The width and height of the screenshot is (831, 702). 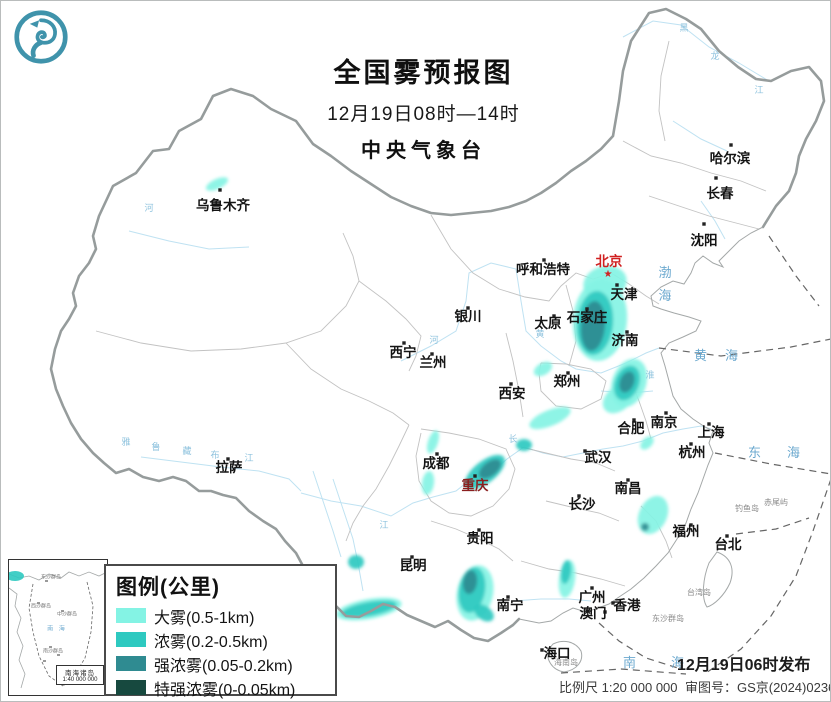 I want to click on legend-item: 浓雾(0.2-0.5km), so click(x=220, y=640).